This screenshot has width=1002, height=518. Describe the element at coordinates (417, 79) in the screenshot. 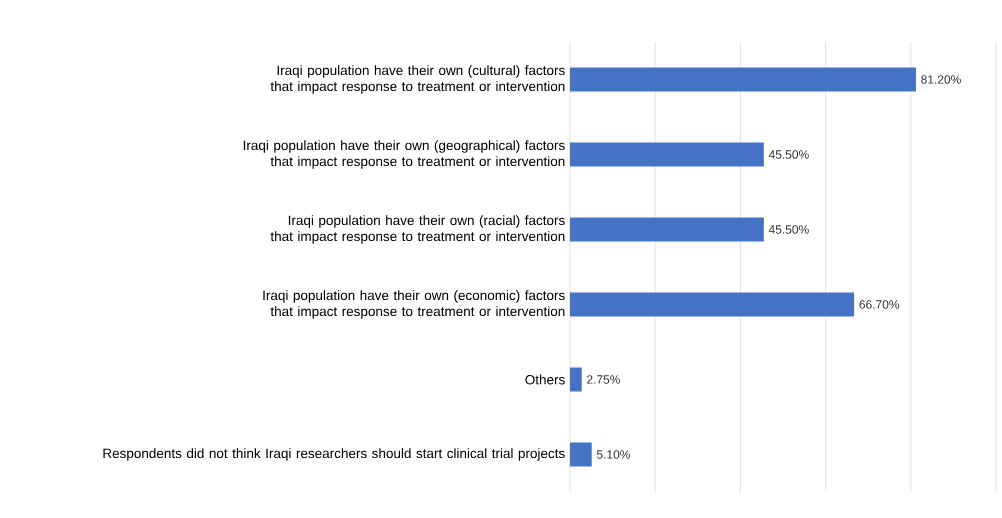

I see `y-tick-label: Iraqi population have their own (cultural) factors that impact response to treatment or intervention` at that location.